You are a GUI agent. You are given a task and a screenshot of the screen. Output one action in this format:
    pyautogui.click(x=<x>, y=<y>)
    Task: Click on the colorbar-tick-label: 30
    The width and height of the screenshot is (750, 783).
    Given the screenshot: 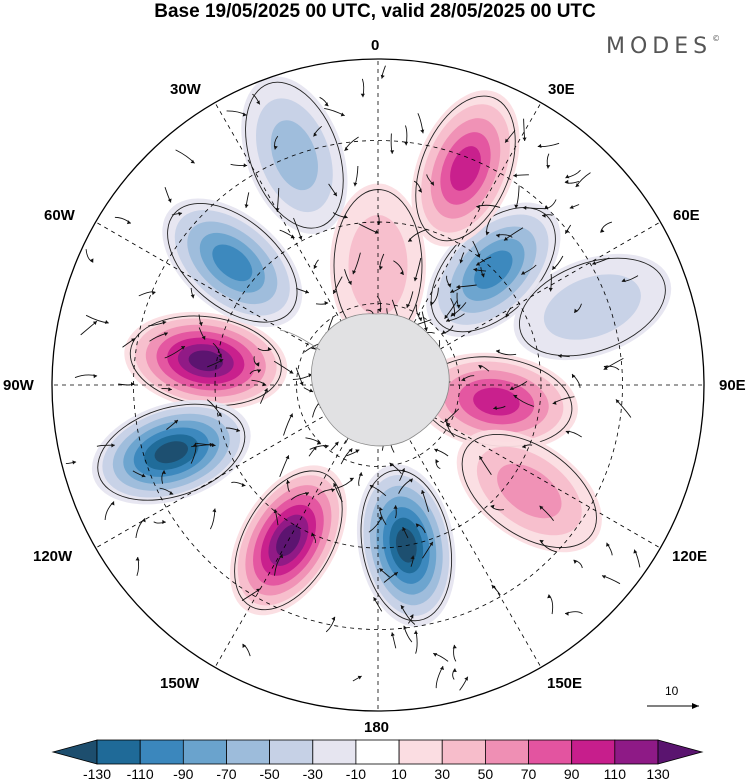 What is the action you would take?
    pyautogui.click(x=442, y=774)
    